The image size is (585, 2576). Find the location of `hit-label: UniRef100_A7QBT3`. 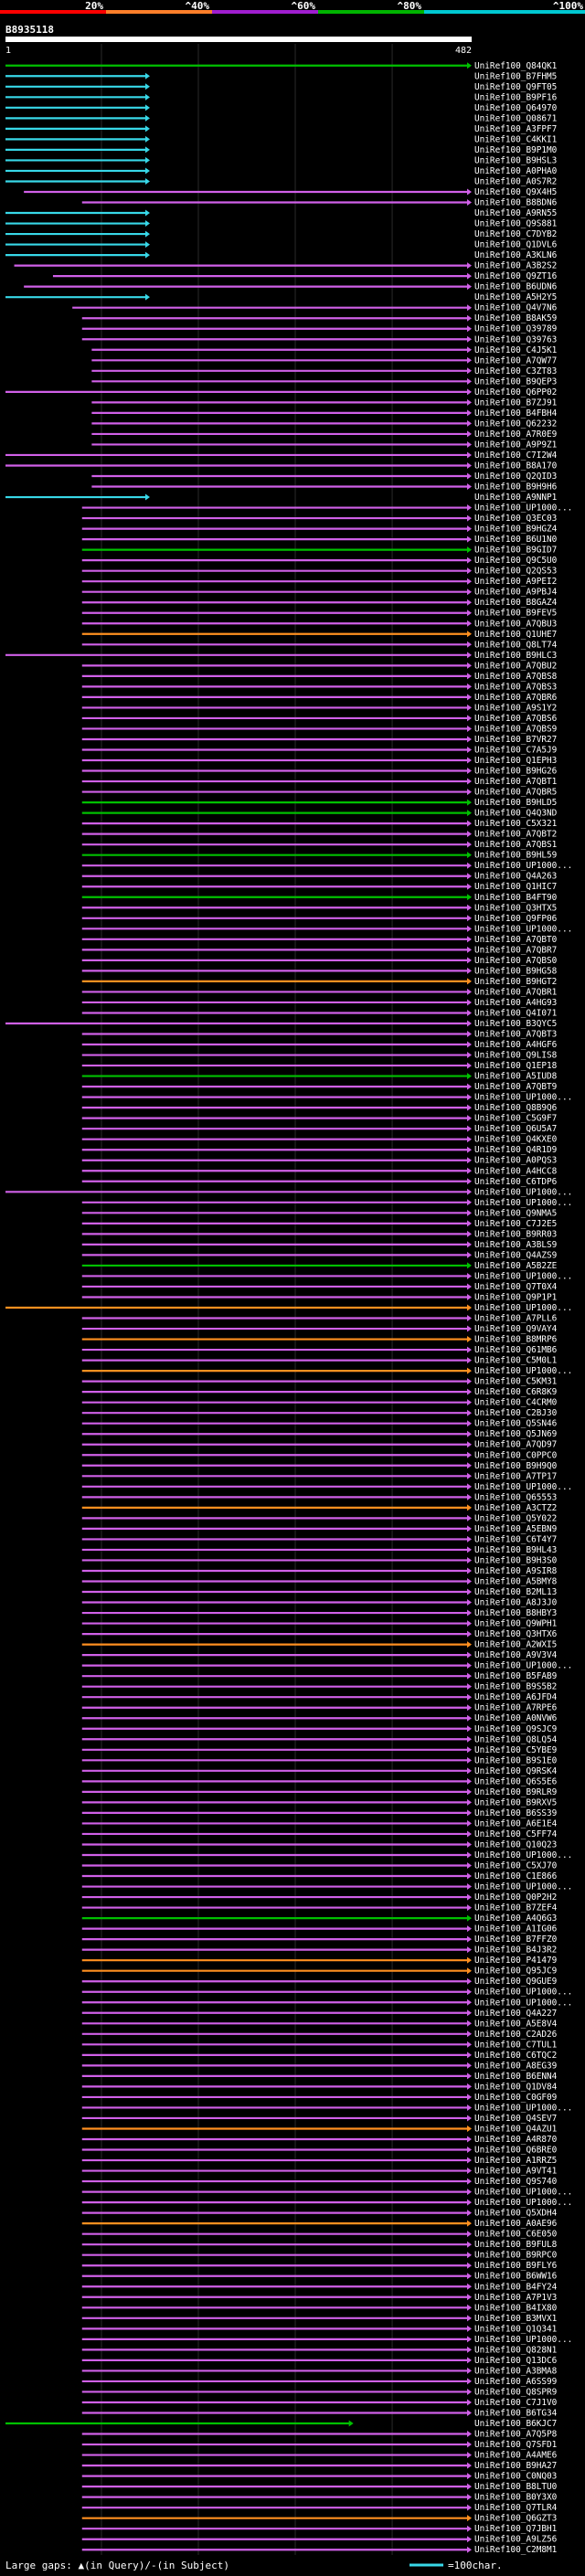

hit-label: UniRef100_A7QBT3 is located at coordinates (515, 1035).